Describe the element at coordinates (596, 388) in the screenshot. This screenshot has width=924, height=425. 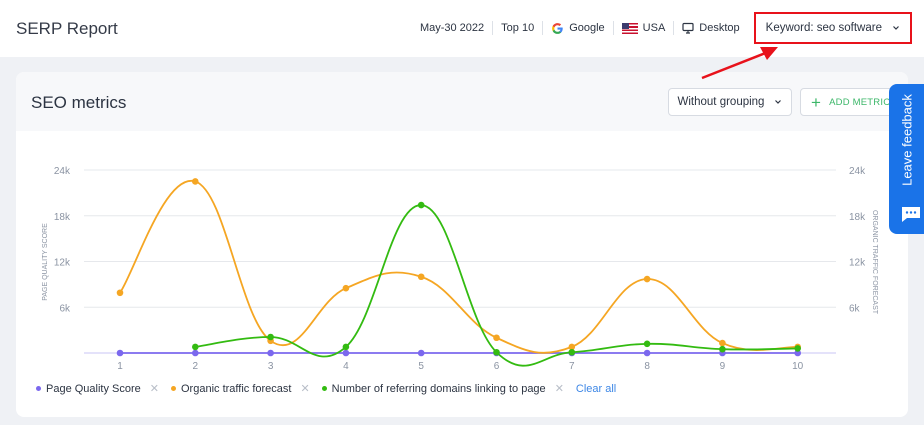
I see `clear-all-link: Clear all` at that location.